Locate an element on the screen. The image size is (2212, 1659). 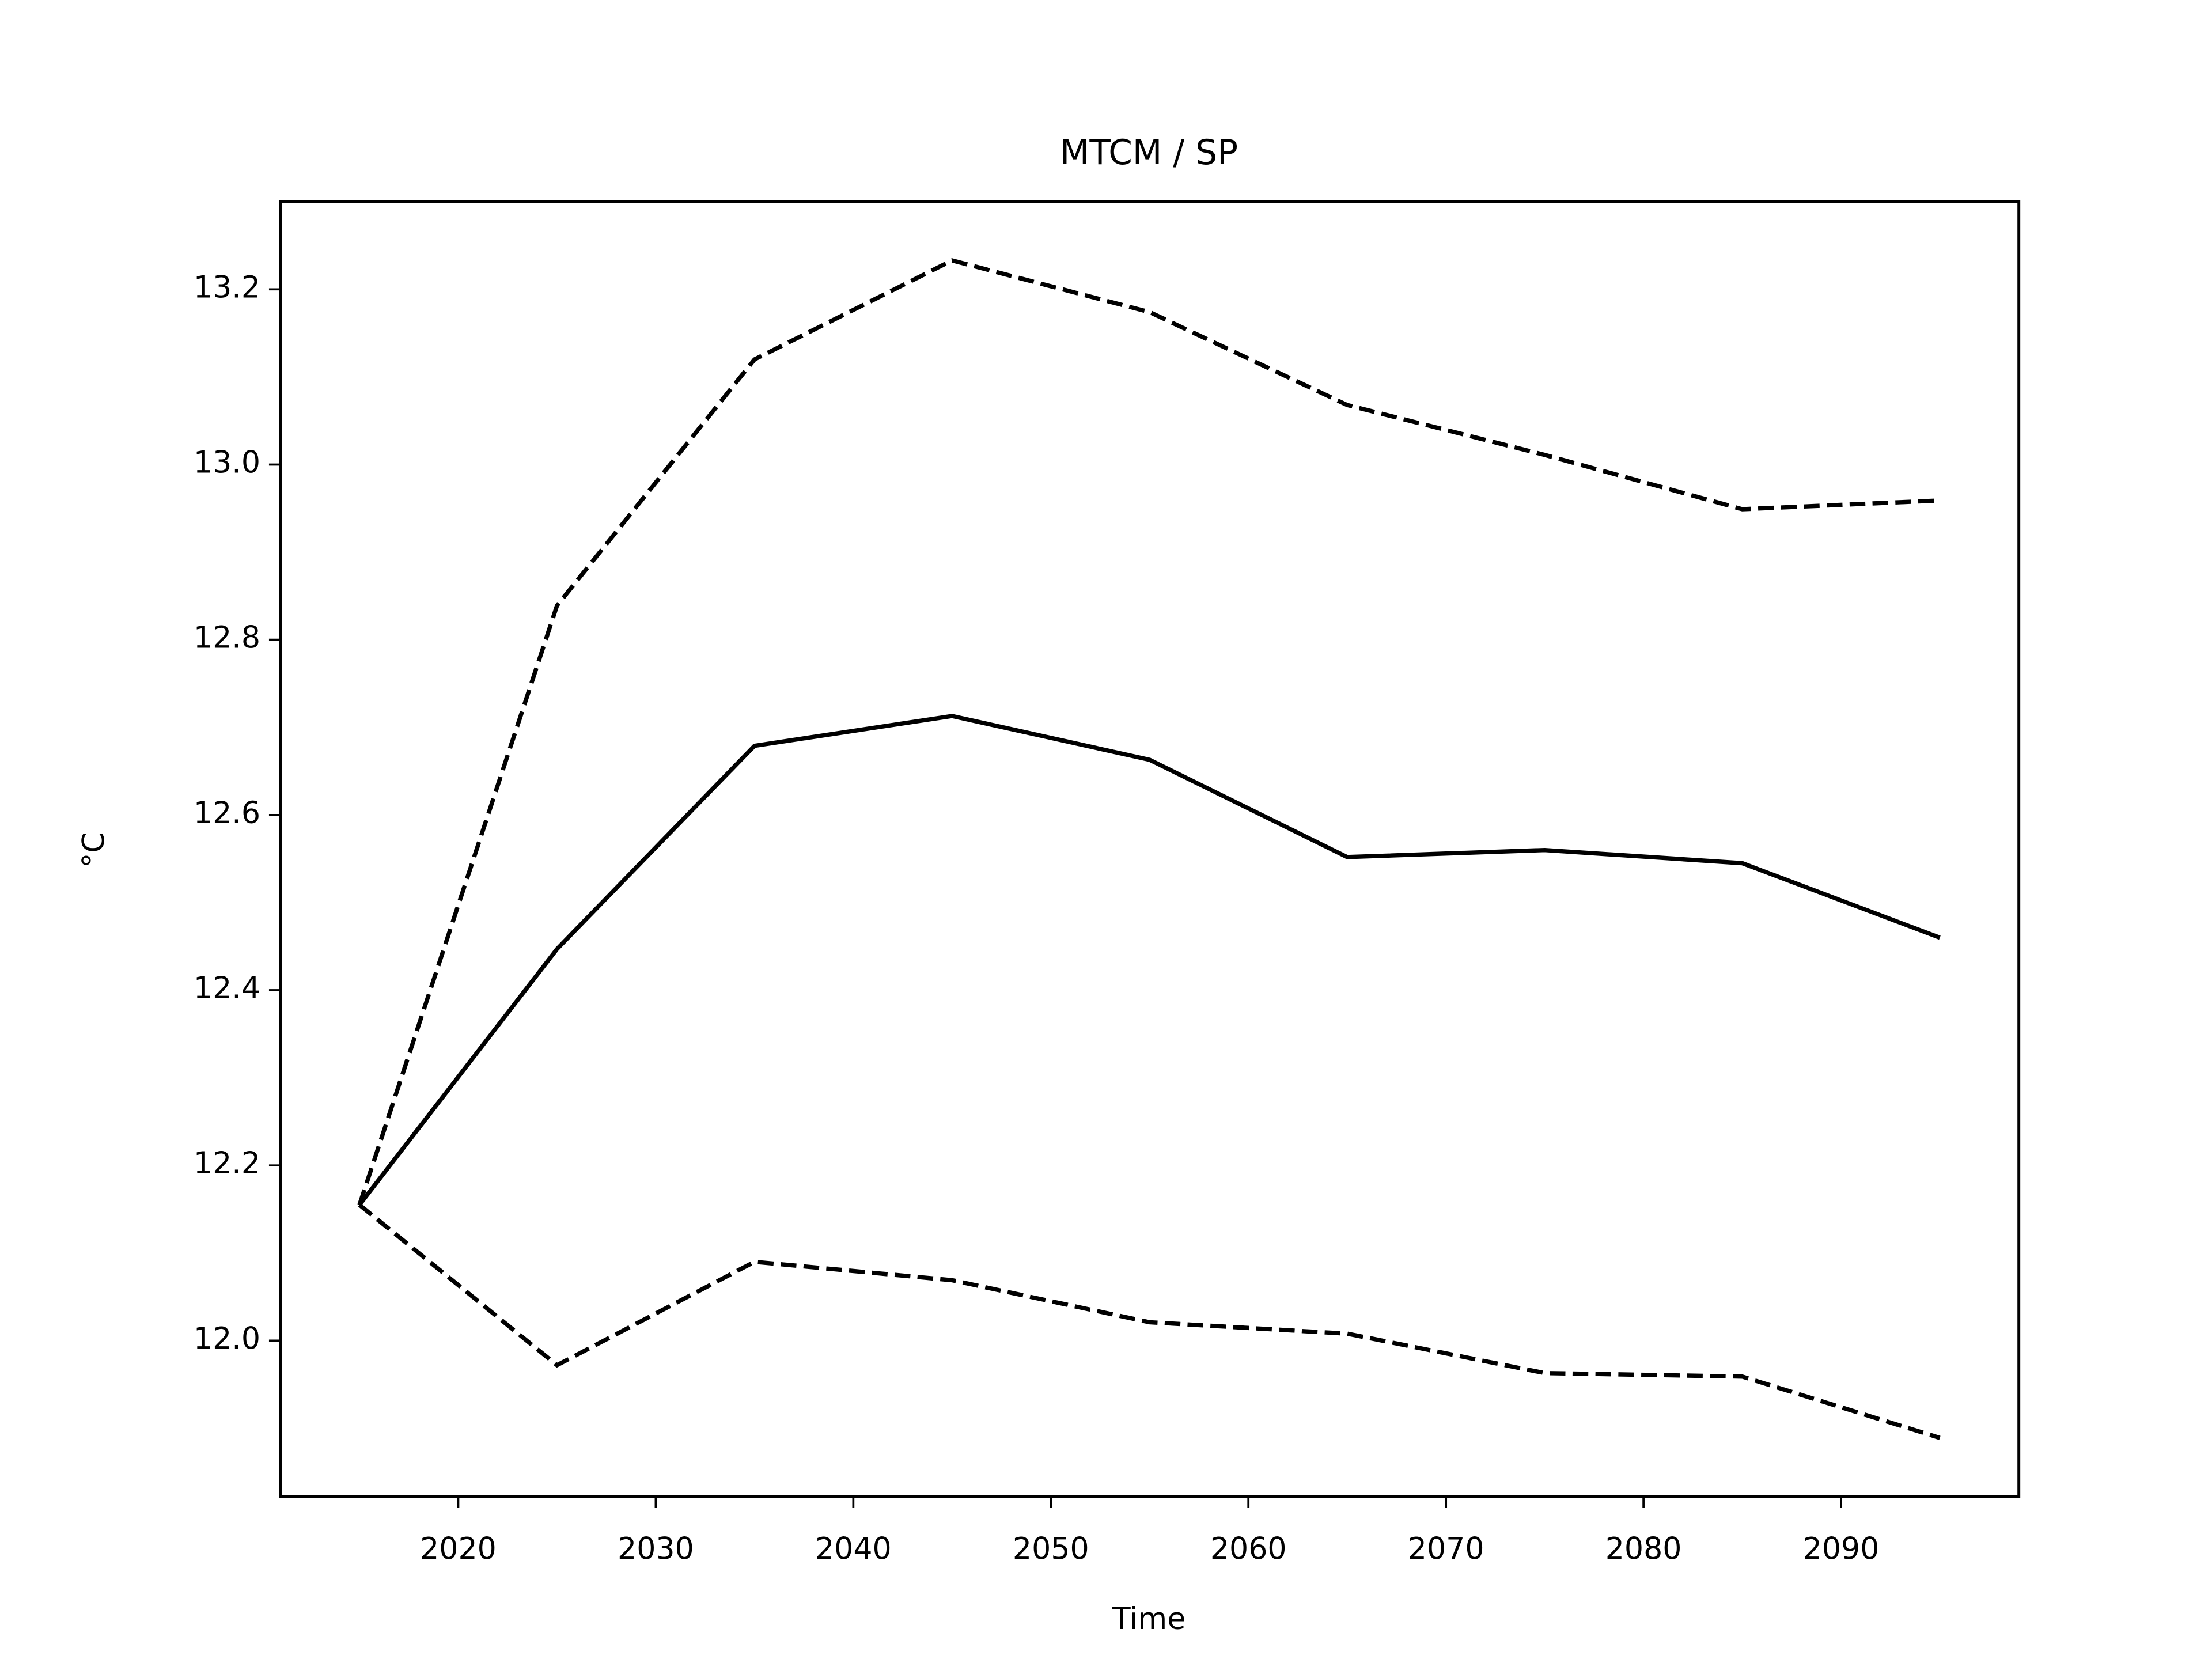
y-tick-label: 13.2 is located at coordinates (227, 287).